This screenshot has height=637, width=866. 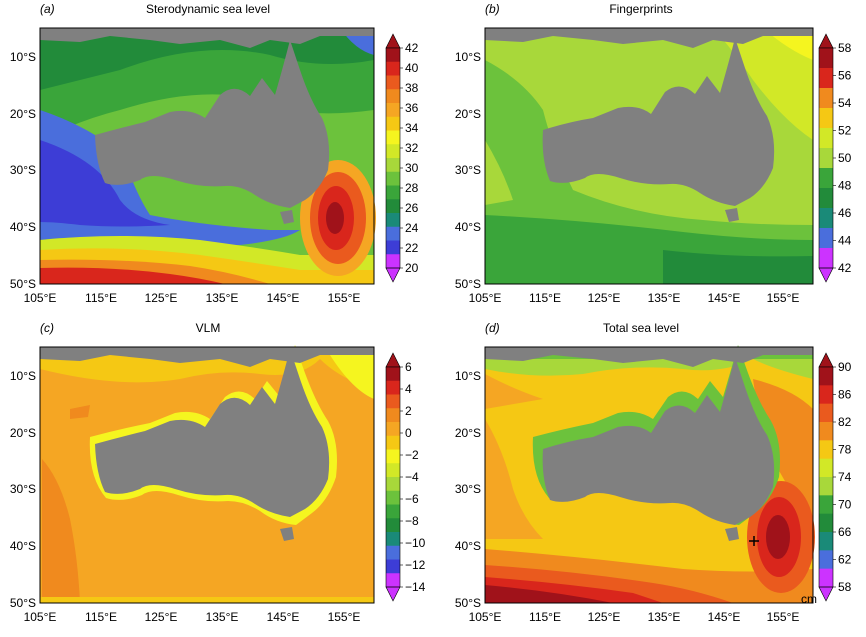 What do you see at coordinates (415, 543) in the screenshot?
I see `colorbar-tick-label: −10` at bounding box center [415, 543].